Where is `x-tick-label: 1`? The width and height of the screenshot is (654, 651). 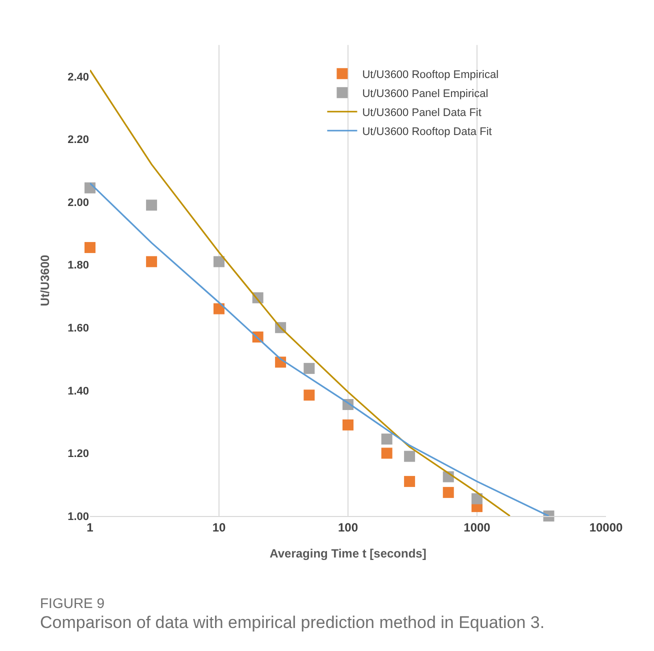 x-tick-label: 1 is located at coordinates (90, 527).